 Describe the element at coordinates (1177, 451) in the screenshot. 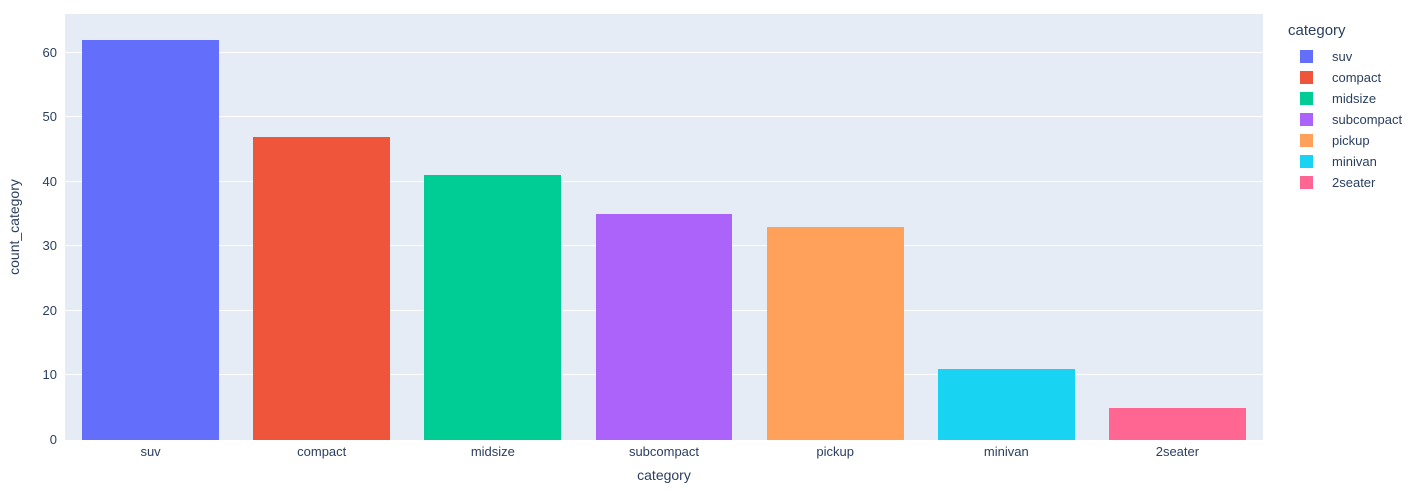

I see `x-tick-label-2seater: 2seater` at that location.